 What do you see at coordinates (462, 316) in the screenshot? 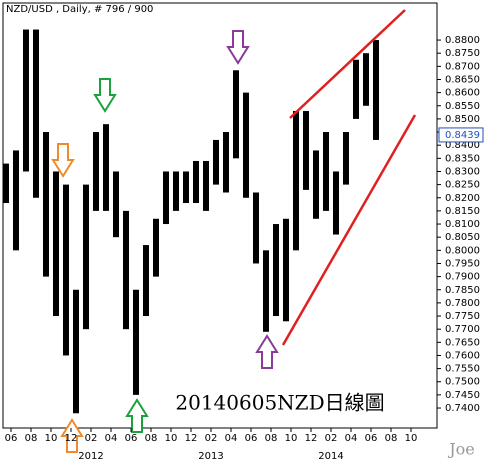
I see `y-tick-label: 0.7750` at bounding box center [462, 316].